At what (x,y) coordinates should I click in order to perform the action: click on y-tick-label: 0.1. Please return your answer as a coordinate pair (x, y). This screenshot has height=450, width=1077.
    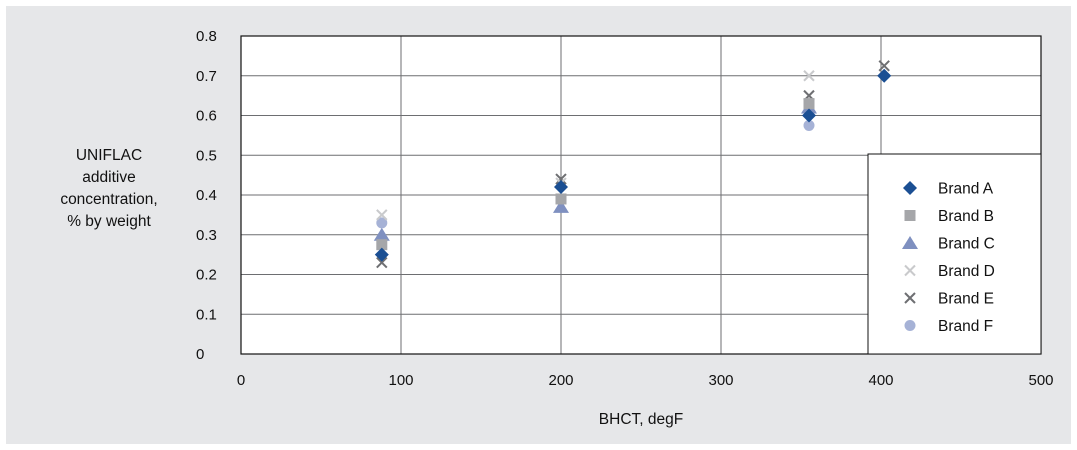
    Looking at the image, I should click on (206, 314).